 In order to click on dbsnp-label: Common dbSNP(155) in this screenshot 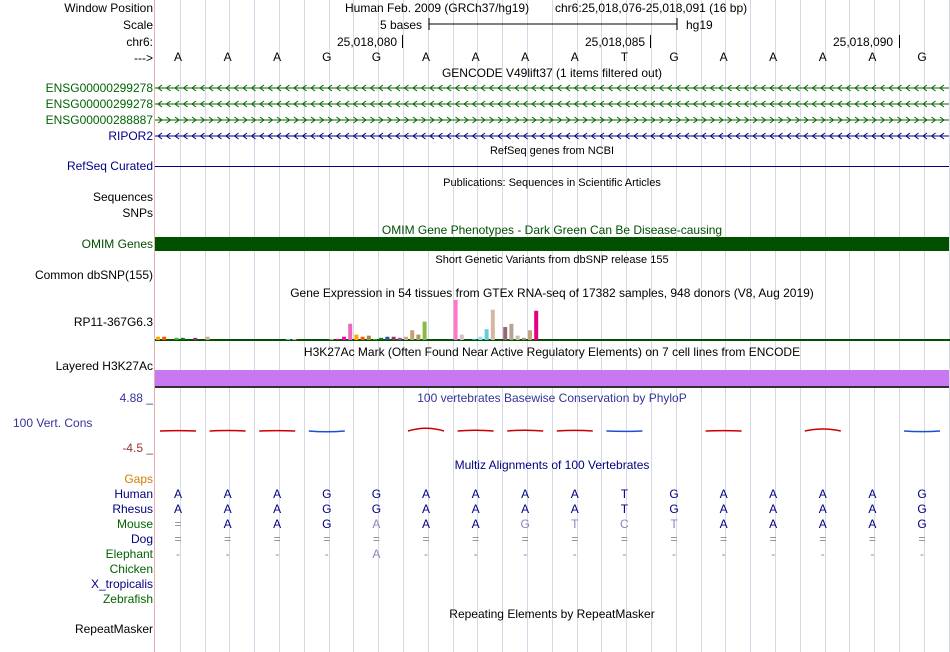, I will do `click(93, 275)`.